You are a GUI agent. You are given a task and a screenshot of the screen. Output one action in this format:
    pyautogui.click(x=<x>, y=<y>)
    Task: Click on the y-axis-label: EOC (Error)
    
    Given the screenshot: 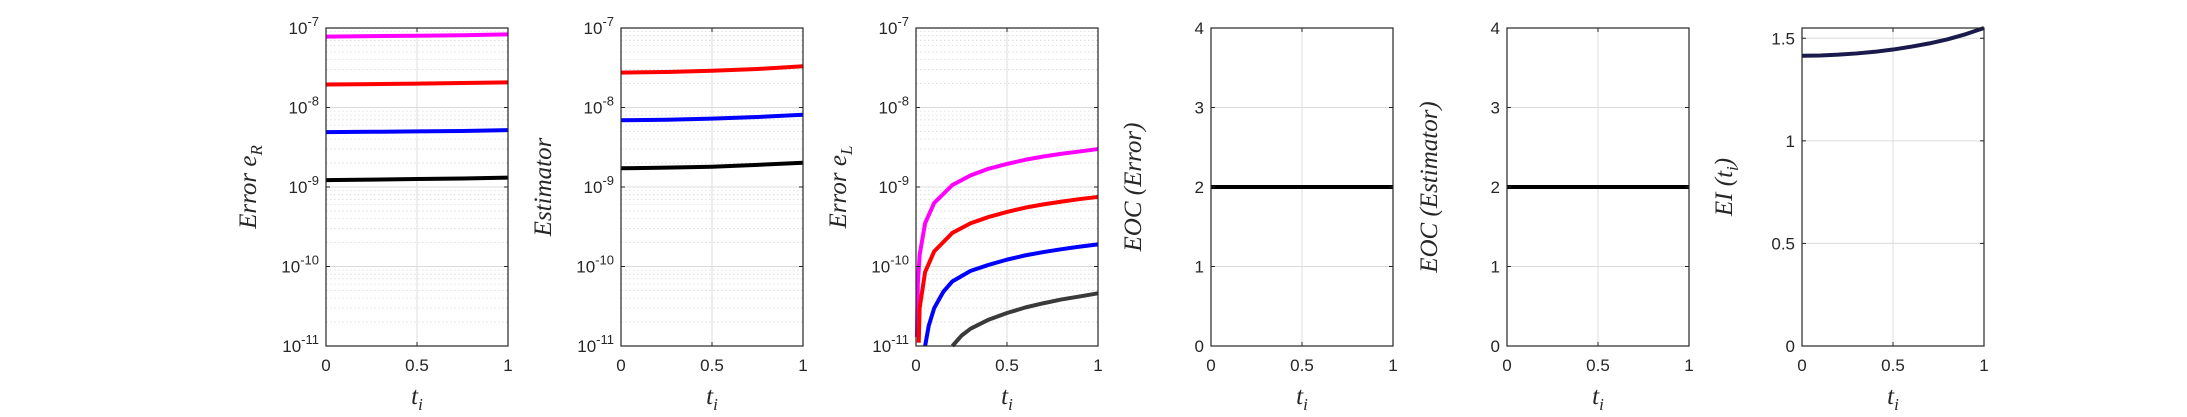 What is the action you would take?
    pyautogui.click(x=1133, y=188)
    